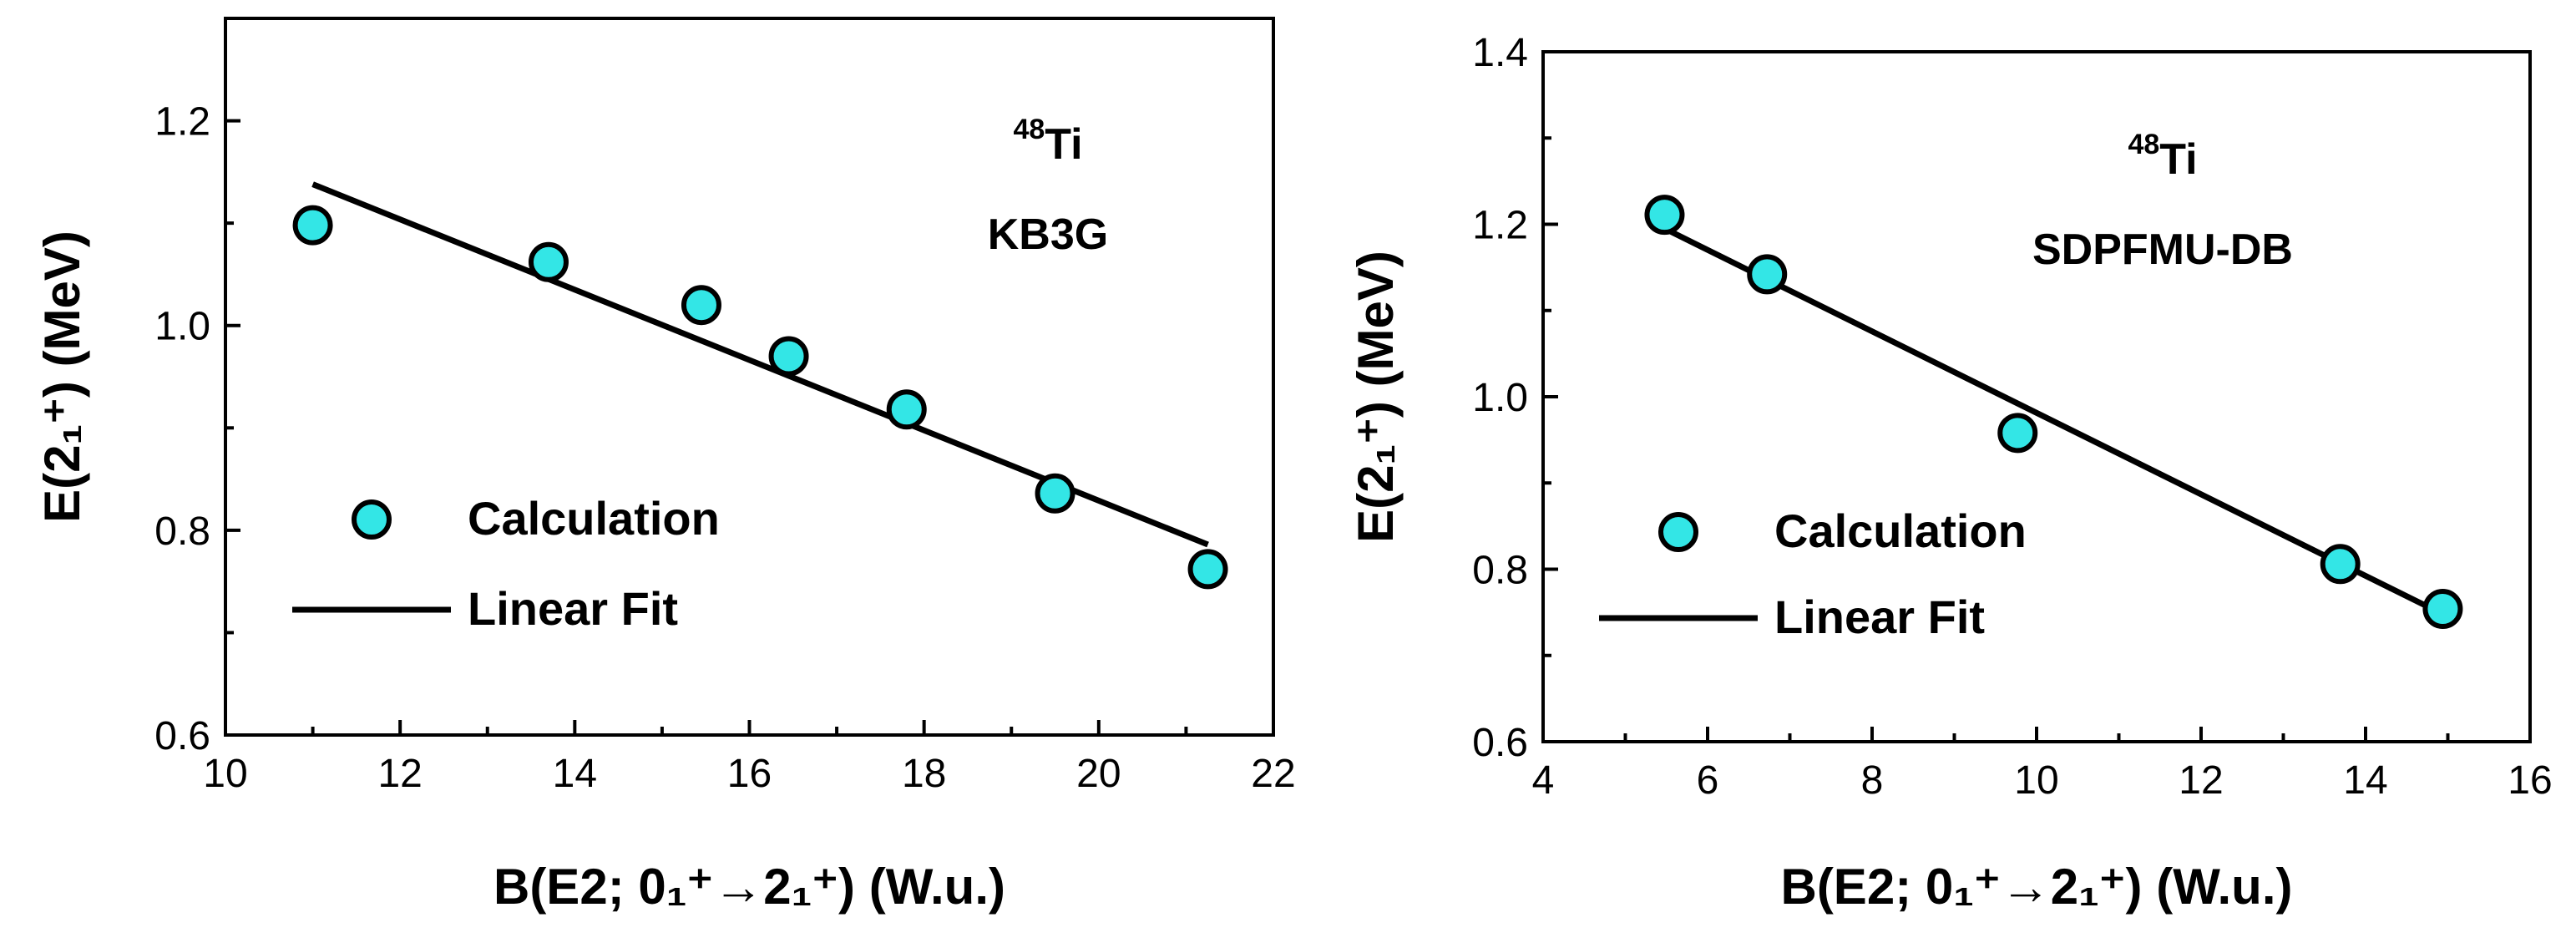 The image size is (2576, 948). Describe the element at coordinates (1048, 235) in the screenshot. I see `model-annotation: KB3G` at that location.